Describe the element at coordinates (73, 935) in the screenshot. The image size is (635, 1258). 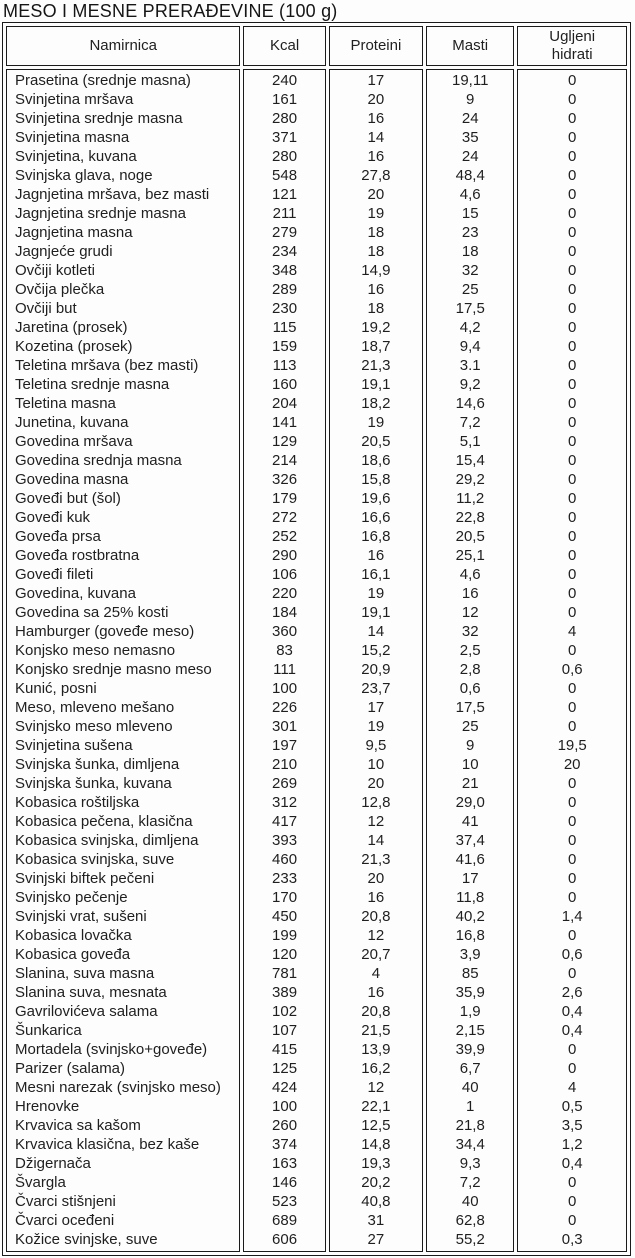
I see `food-name: Kobasica lovačka` at that location.